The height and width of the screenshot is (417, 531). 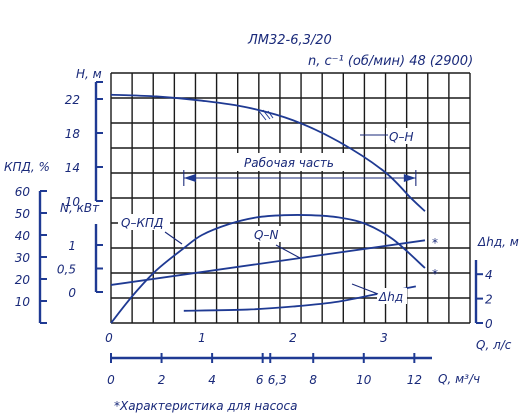 What do you see at coordinates (162, 380) in the screenshot?
I see `q-m3h-tick-label: 2` at bounding box center [162, 380].